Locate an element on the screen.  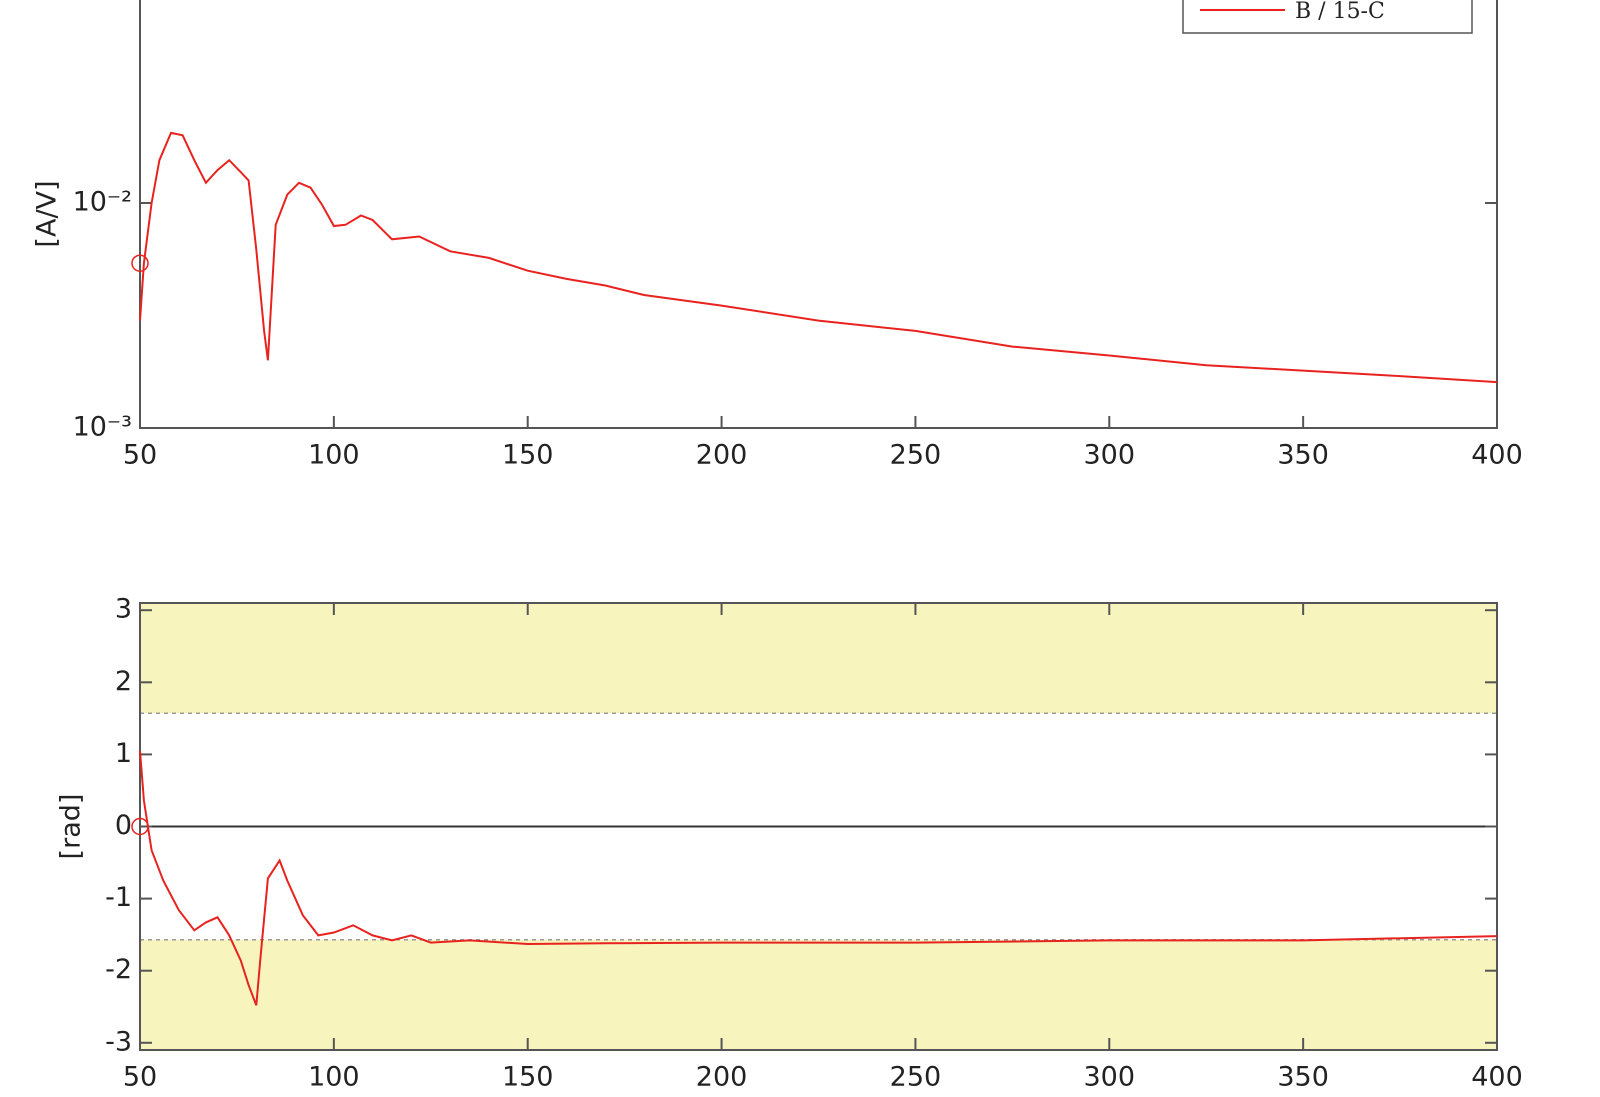
y-axis-label: [A/V] is located at coordinates (47, 213).